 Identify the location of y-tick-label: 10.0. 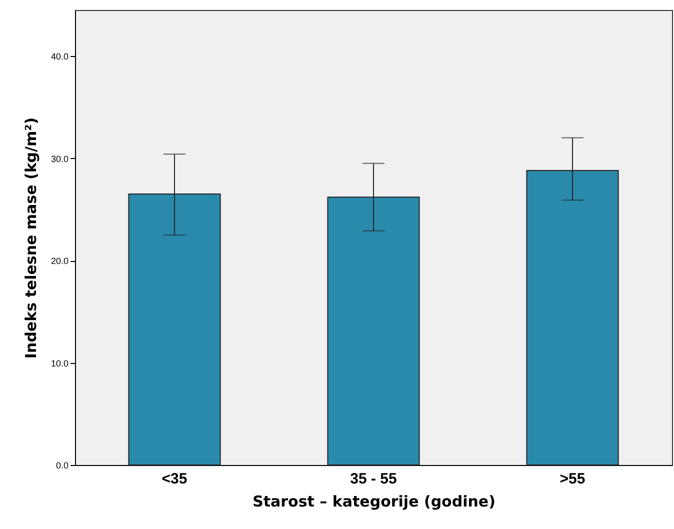
(59, 363).